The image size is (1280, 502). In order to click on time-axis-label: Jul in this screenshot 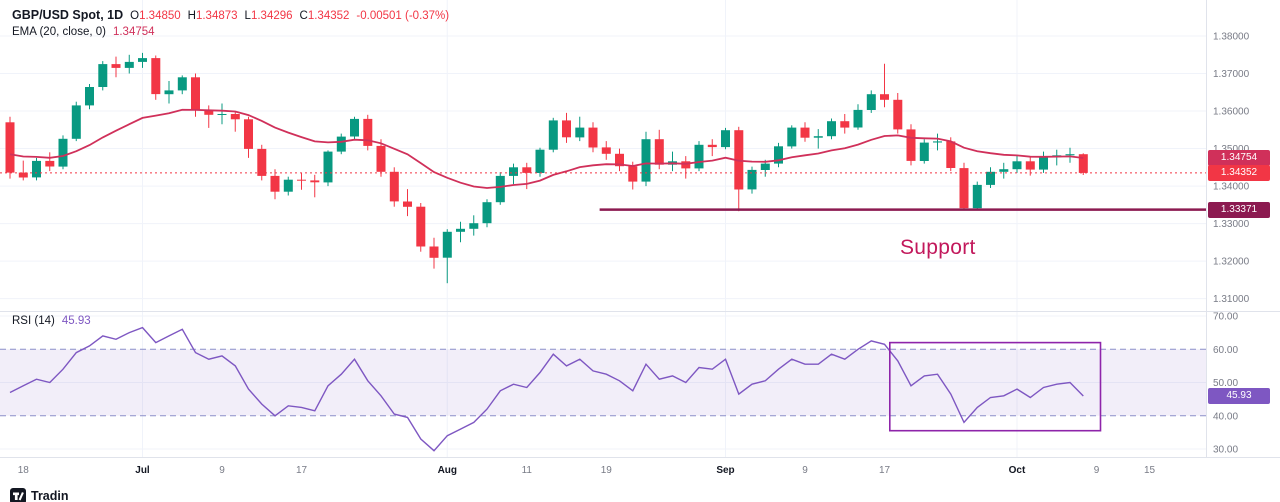, I will do `click(142, 470)`.